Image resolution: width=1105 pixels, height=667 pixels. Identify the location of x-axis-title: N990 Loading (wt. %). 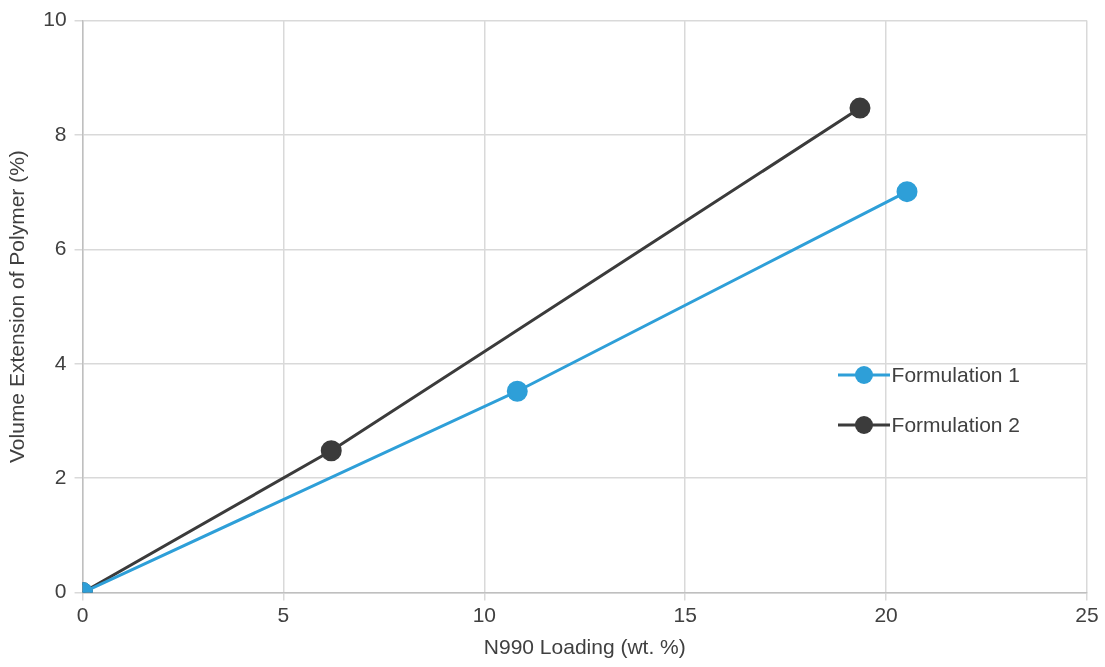
(584, 647).